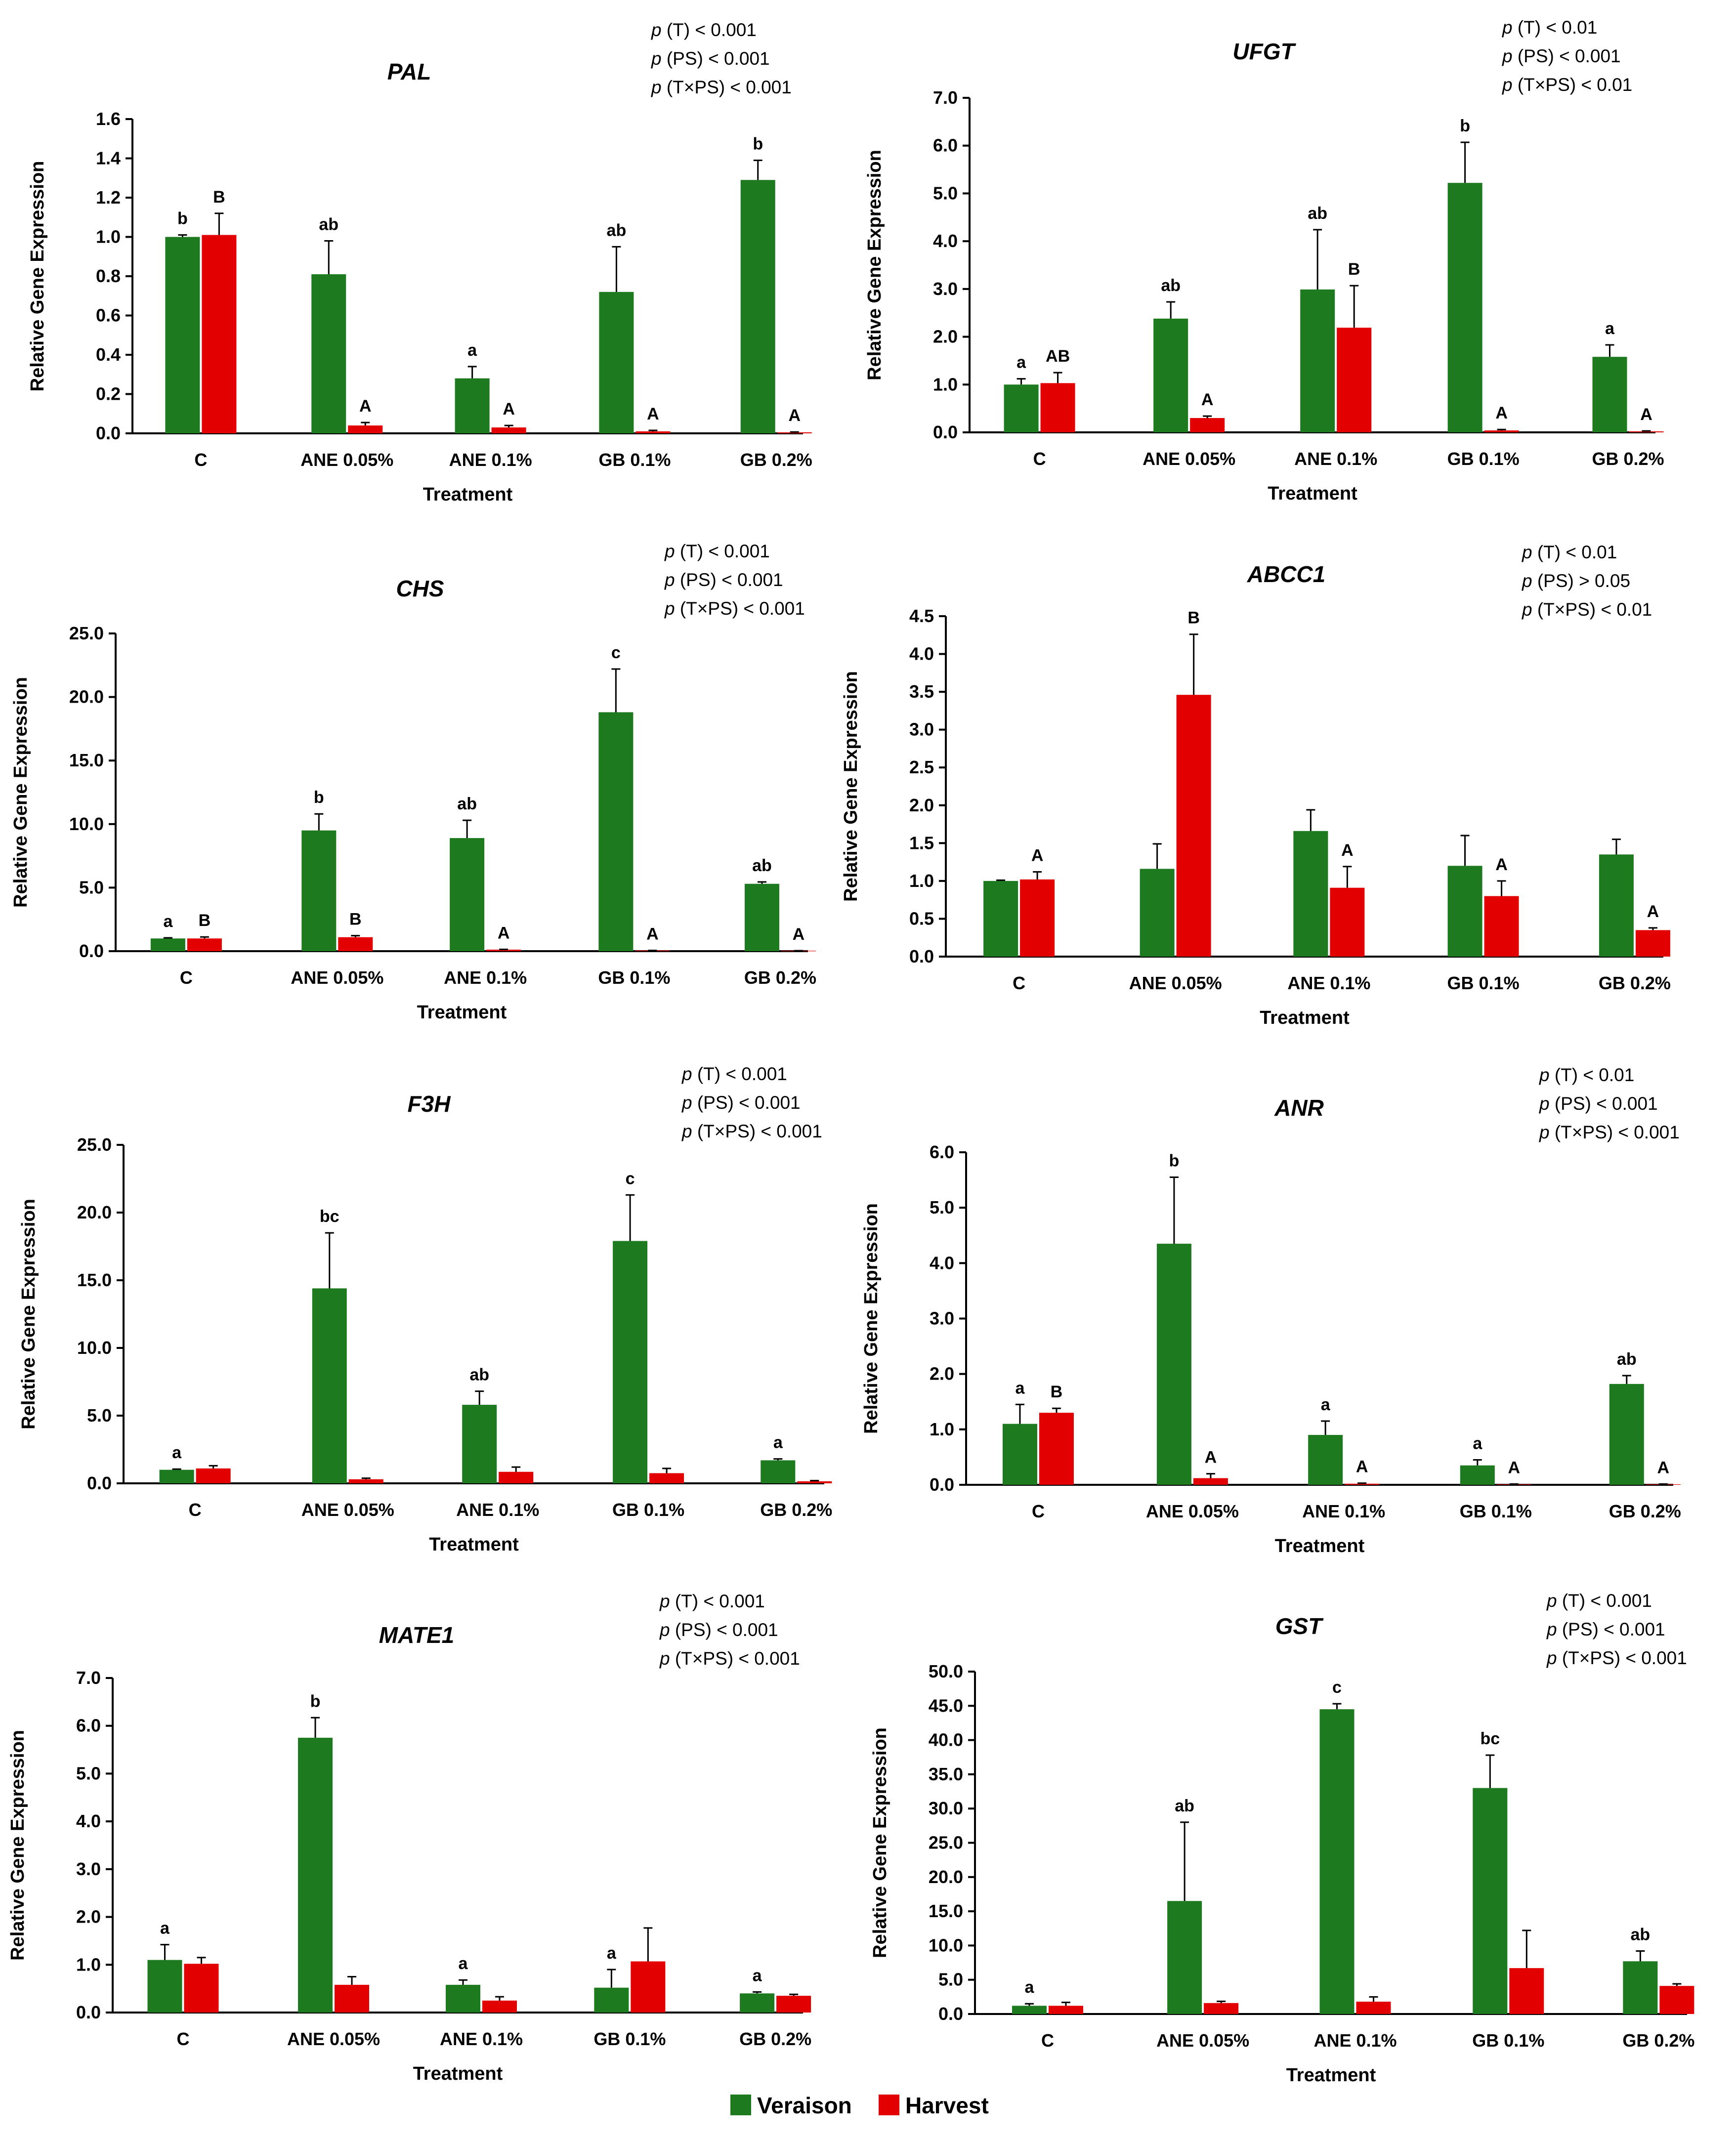  Describe the element at coordinates (1574, 552) in the screenshot. I see `stat-text: (T) < 0.01` at that location.